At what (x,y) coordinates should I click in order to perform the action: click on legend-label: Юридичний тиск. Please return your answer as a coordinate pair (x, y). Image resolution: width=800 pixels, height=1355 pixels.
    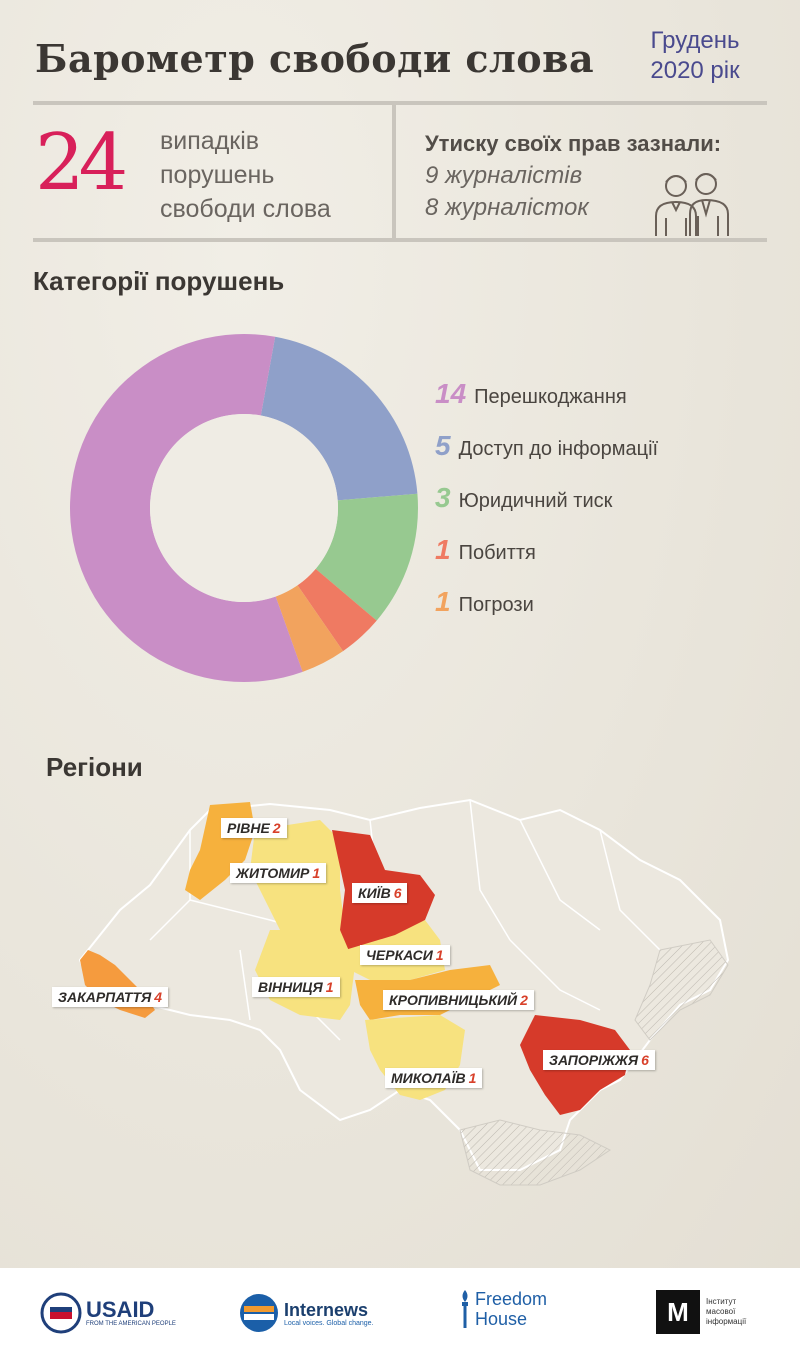
    Looking at the image, I should click on (535, 501).